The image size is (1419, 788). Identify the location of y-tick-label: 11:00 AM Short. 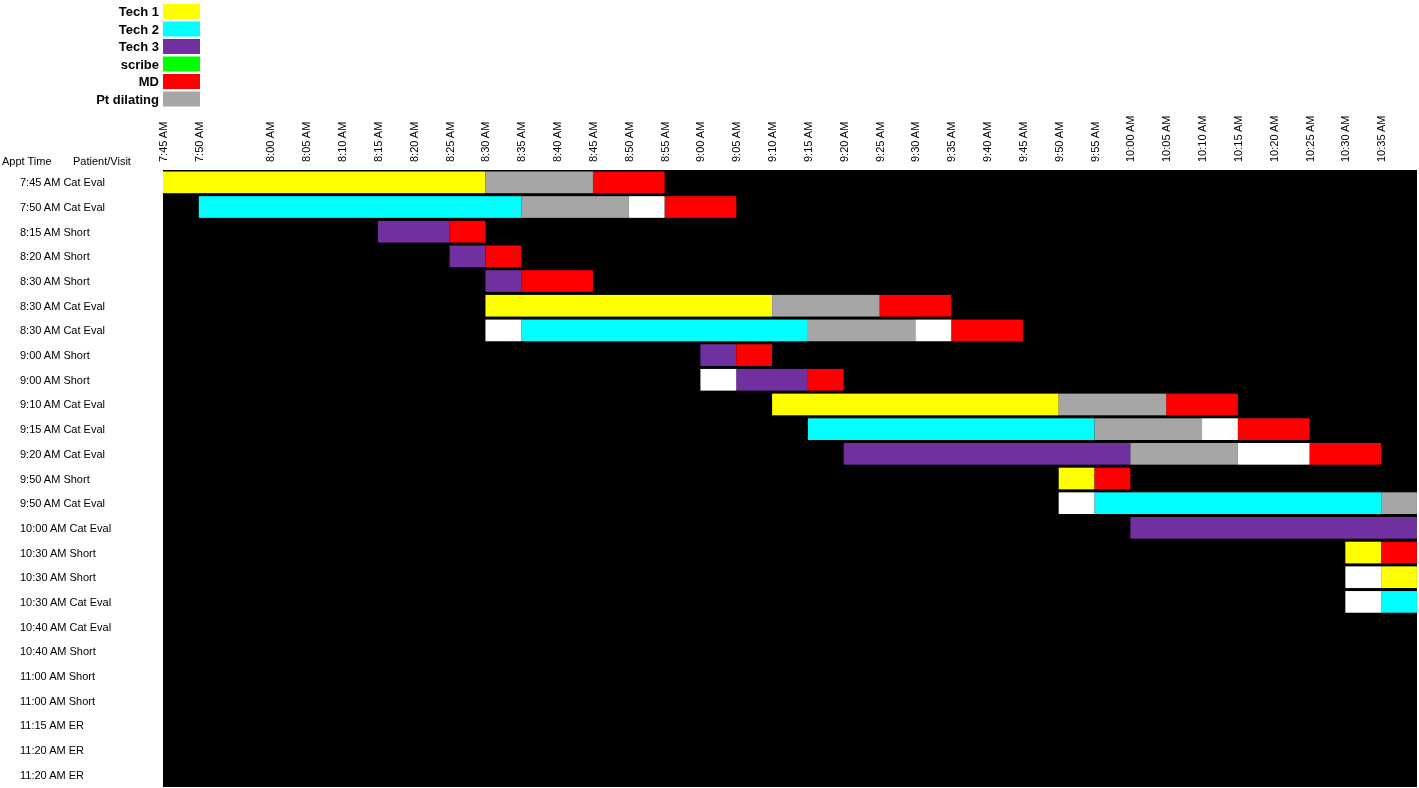
(58, 675).